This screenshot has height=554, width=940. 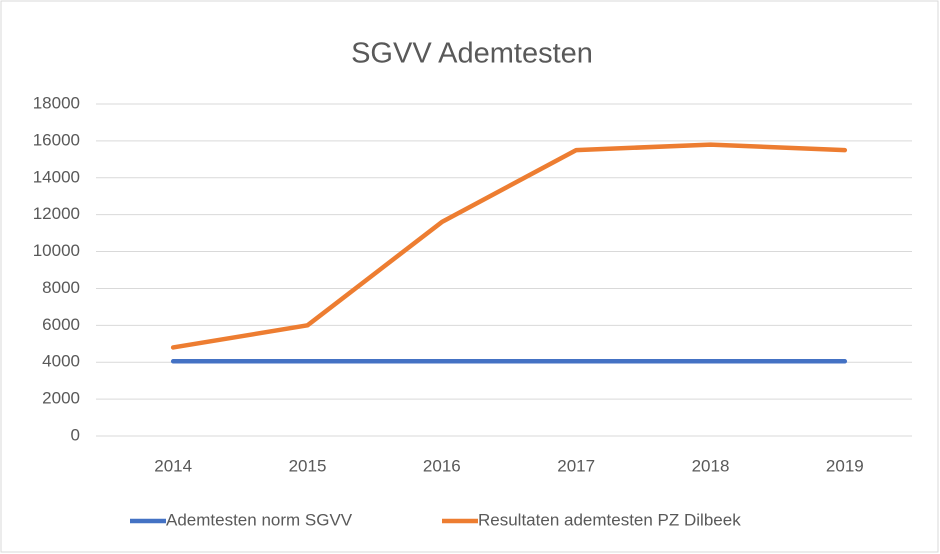 What do you see at coordinates (173, 465) in the screenshot?
I see `x-tick-label: 2014` at bounding box center [173, 465].